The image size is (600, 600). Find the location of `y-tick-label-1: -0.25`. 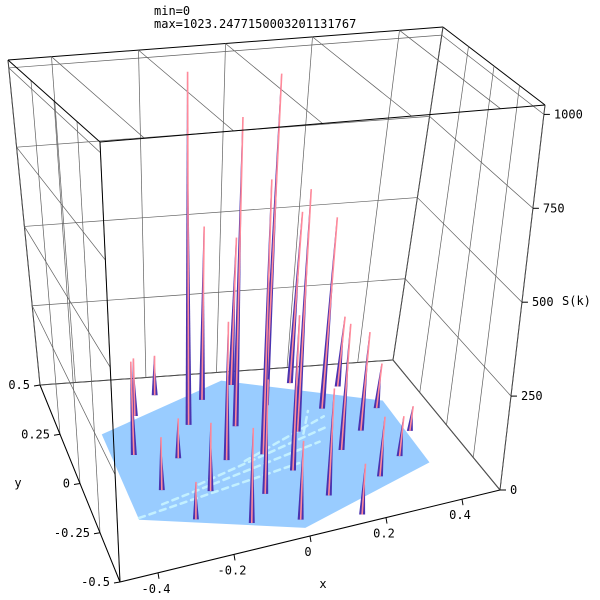

y-tick-label-1: -0.25 is located at coordinates (72, 533).